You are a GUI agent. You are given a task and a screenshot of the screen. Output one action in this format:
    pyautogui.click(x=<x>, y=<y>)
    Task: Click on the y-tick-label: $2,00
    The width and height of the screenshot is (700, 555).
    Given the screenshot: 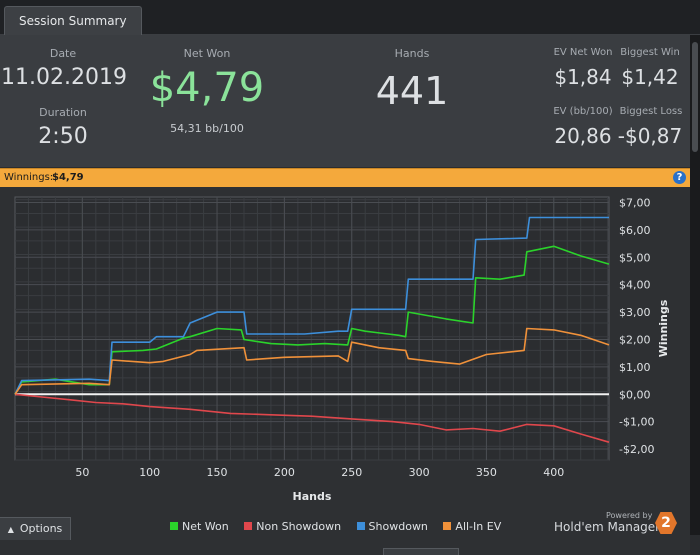 What is the action you would take?
    pyautogui.click(x=635, y=339)
    